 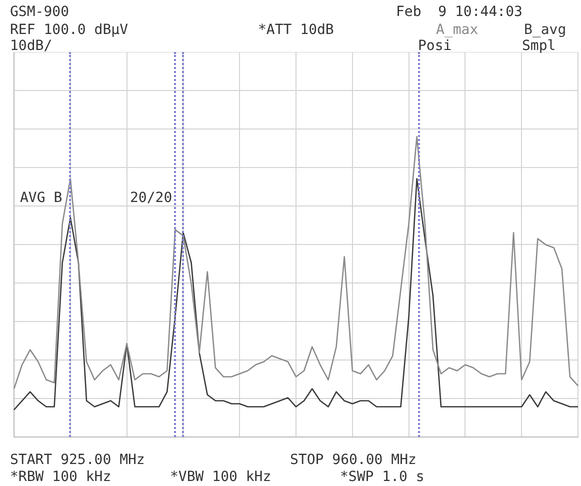 What do you see at coordinates (69, 30) in the screenshot?
I see `text: REF 100.0 dBµV` at bounding box center [69, 30].